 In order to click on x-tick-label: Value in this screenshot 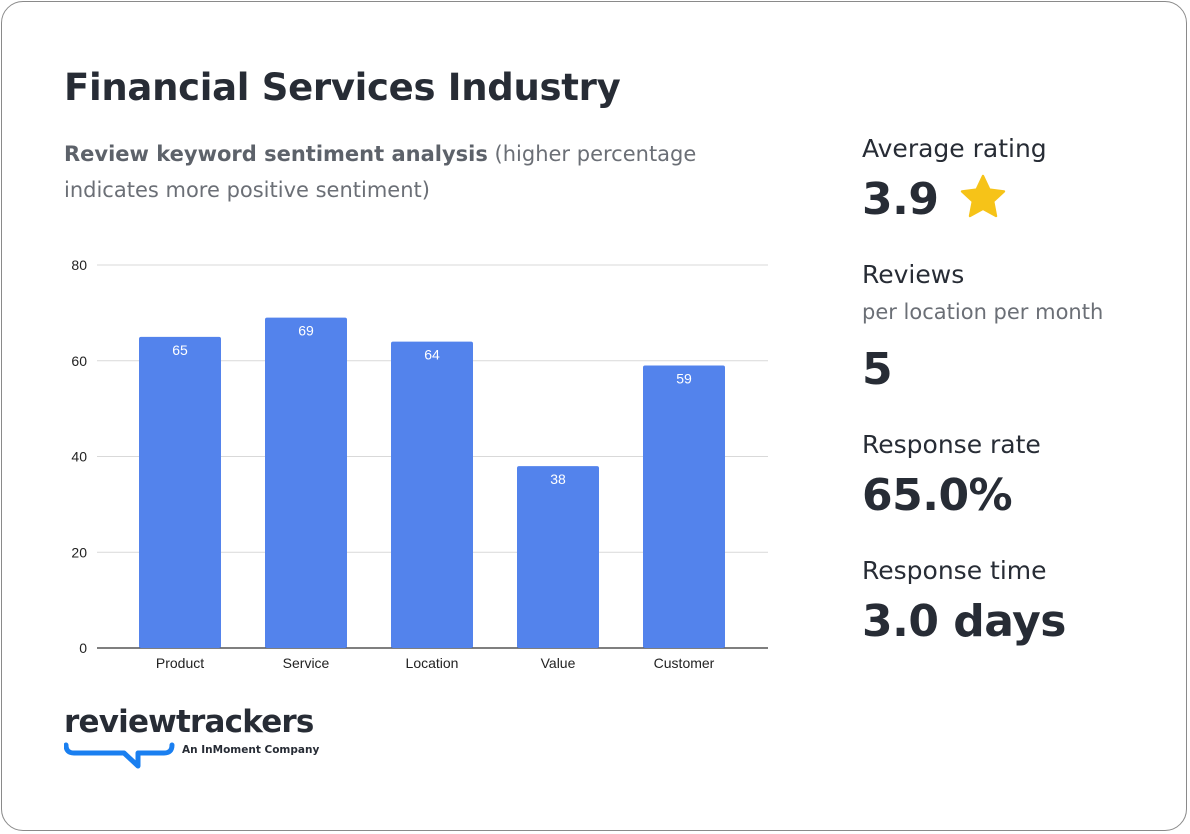, I will do `click(558, 663)`.